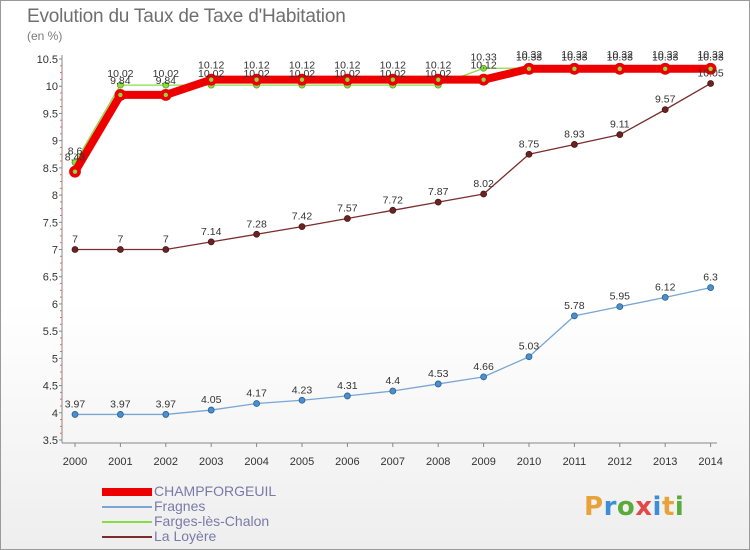 This screenshot has width=750, height=550. What do you see at coordinates (212, 521) in the screenshot?
I see `legend-label-farges-les-chalon: Farges-lès-Chalon` at bounding box center [212, 521].